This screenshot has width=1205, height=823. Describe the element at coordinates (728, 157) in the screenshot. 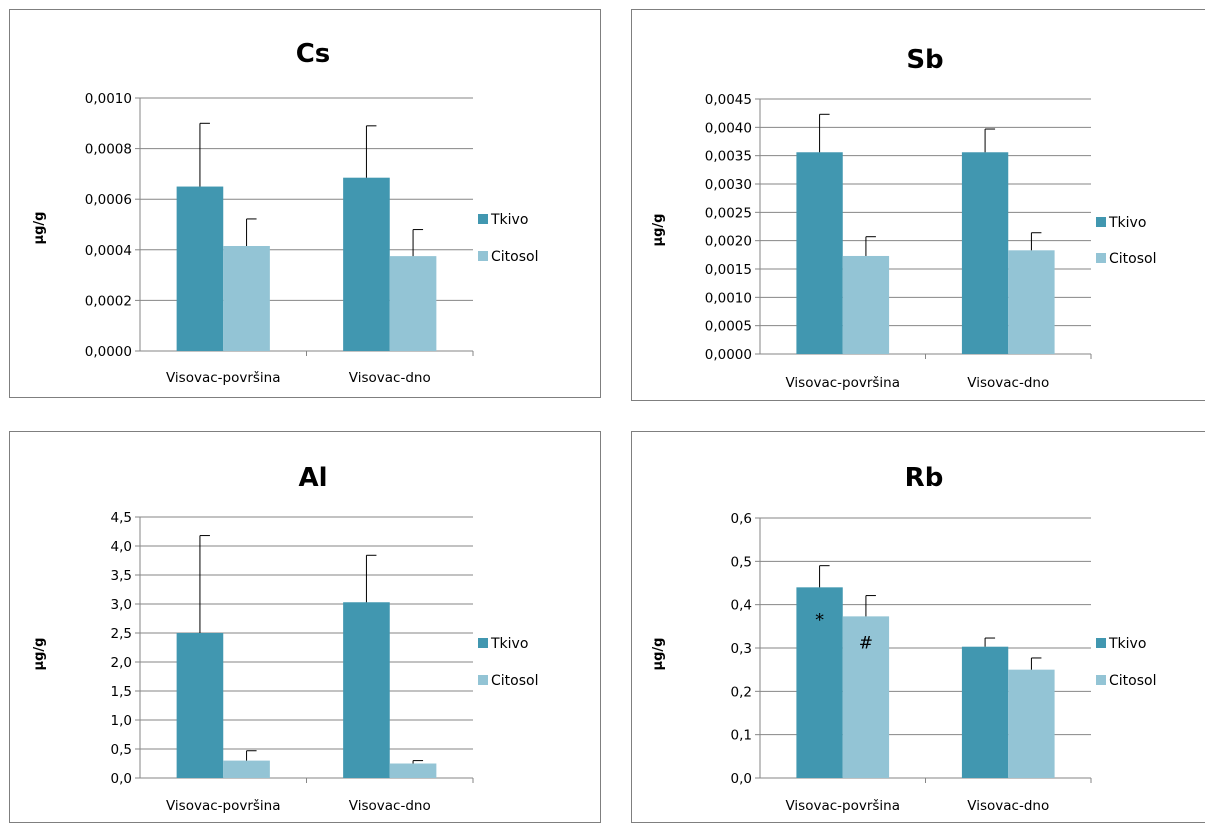

I see `y-tick-label: 0,0035` at that location.